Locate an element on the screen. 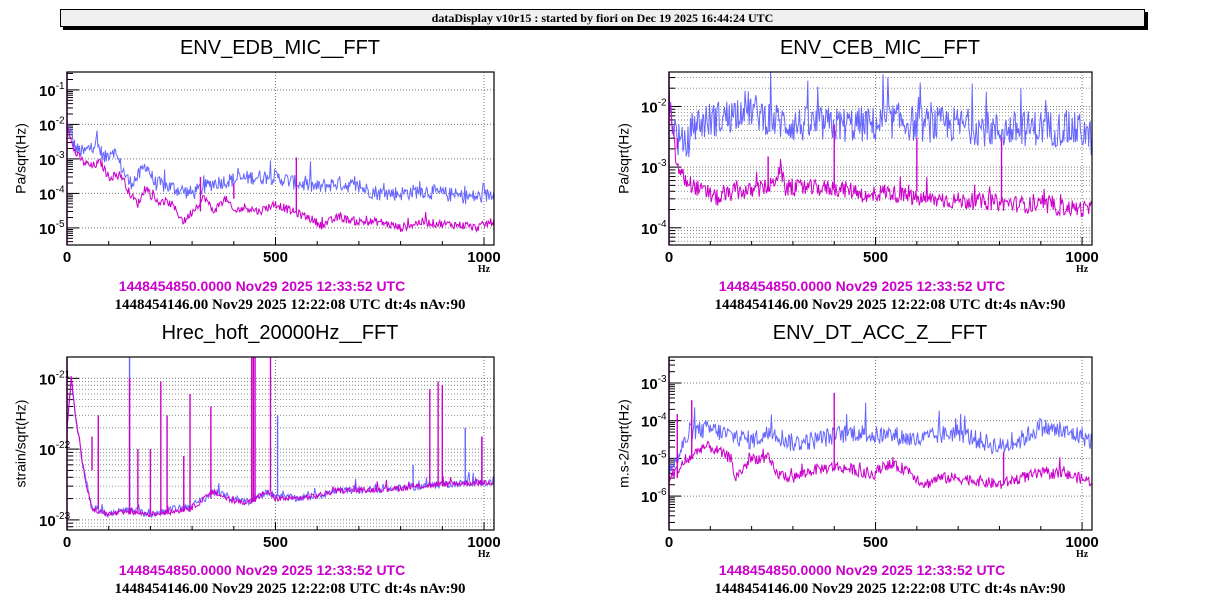 This screenshot has width=1207, height=606. y-axis-label: strain/sqrt(Hz) is located at coordinates (21, 444).